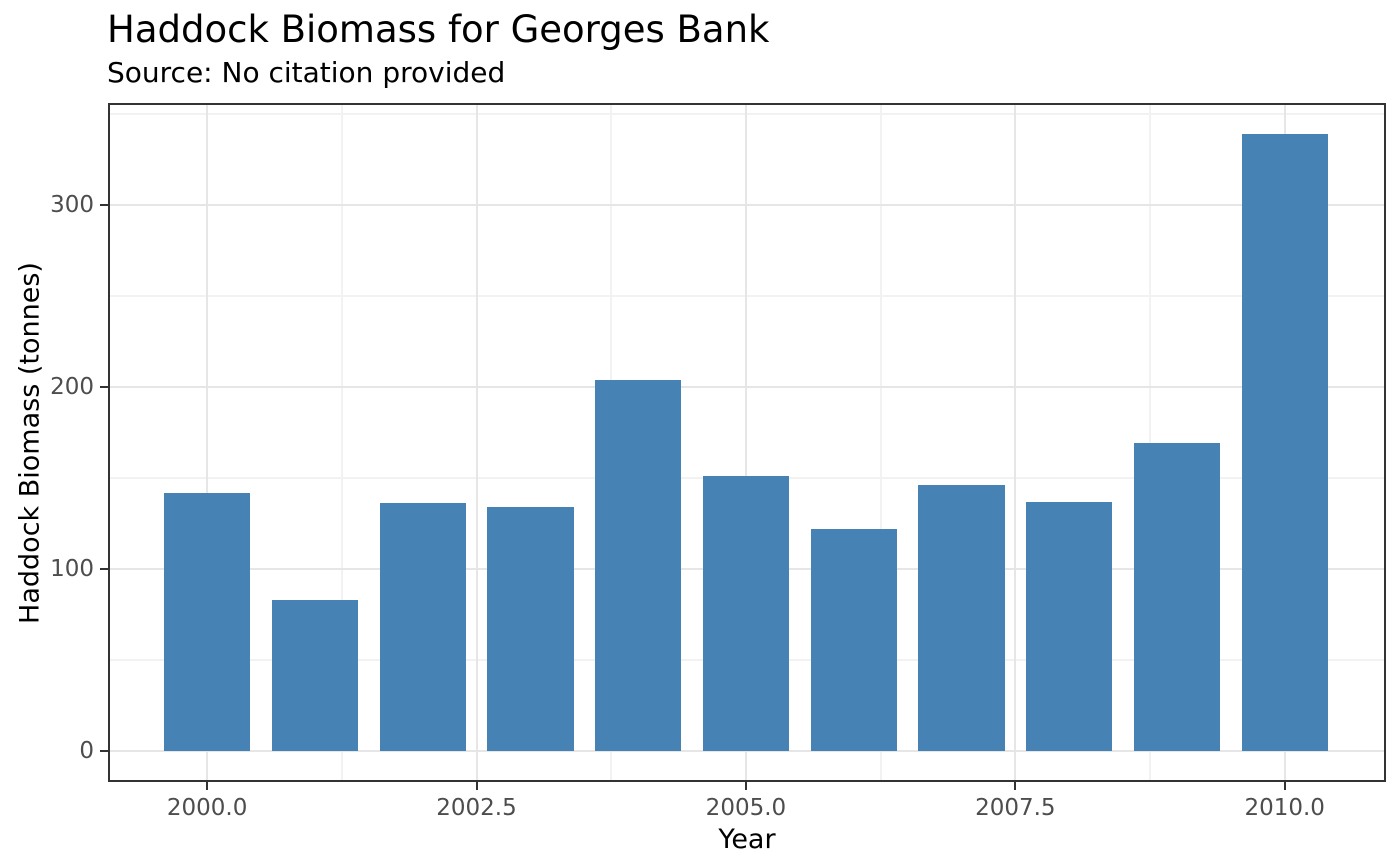  What do you see at coordinates (1284, 808) in the screenshot?
I see `x-tick-label-2010.0: 2010.0` at bounding box center [1284, 808].